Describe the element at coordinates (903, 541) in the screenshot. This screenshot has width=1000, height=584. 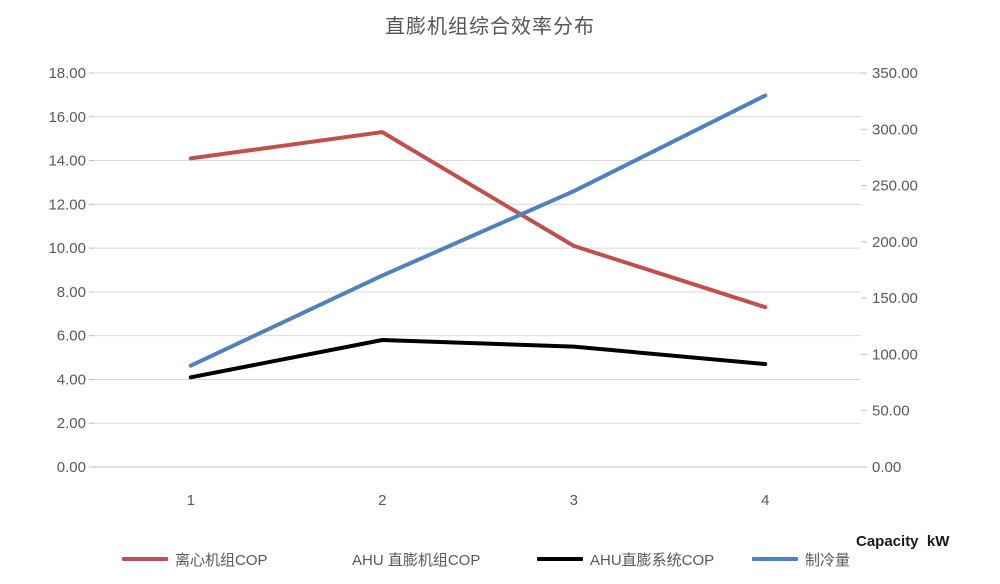
I see `right-axis-title: Capacity kW` at that location.